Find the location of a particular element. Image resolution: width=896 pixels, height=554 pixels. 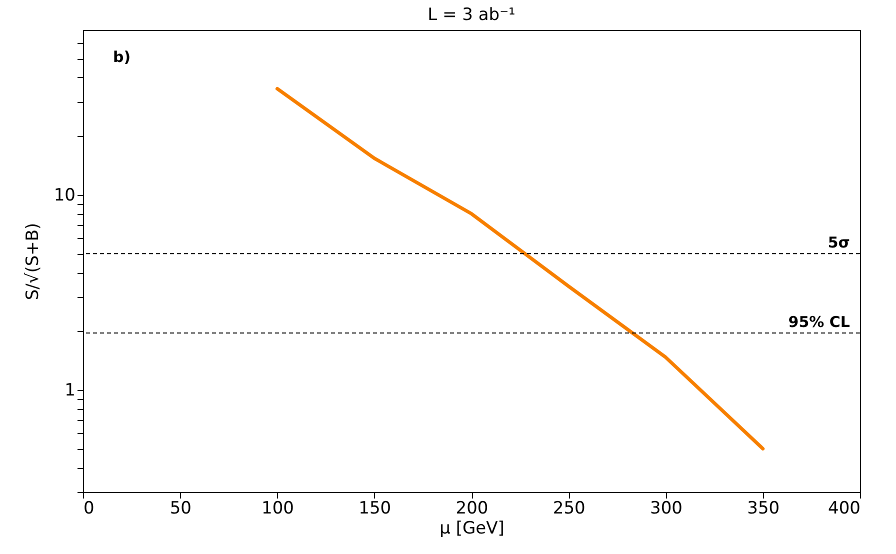

x-tick-label: 400 is located at coordinates (844, 508).